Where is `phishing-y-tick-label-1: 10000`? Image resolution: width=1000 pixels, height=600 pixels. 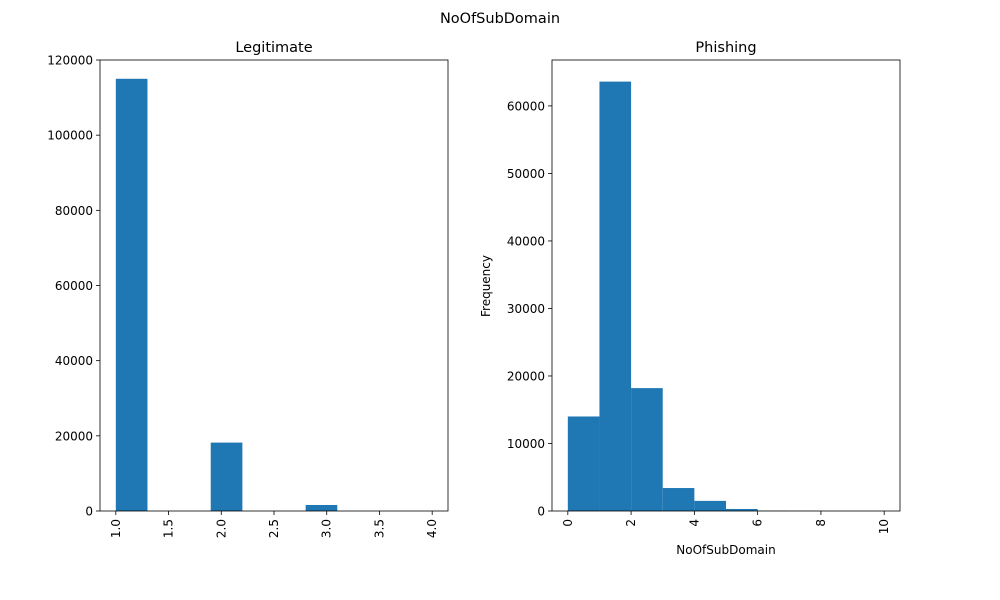
phishing-y-tick-label-1: 10000 is located at coordinates (526, 444).